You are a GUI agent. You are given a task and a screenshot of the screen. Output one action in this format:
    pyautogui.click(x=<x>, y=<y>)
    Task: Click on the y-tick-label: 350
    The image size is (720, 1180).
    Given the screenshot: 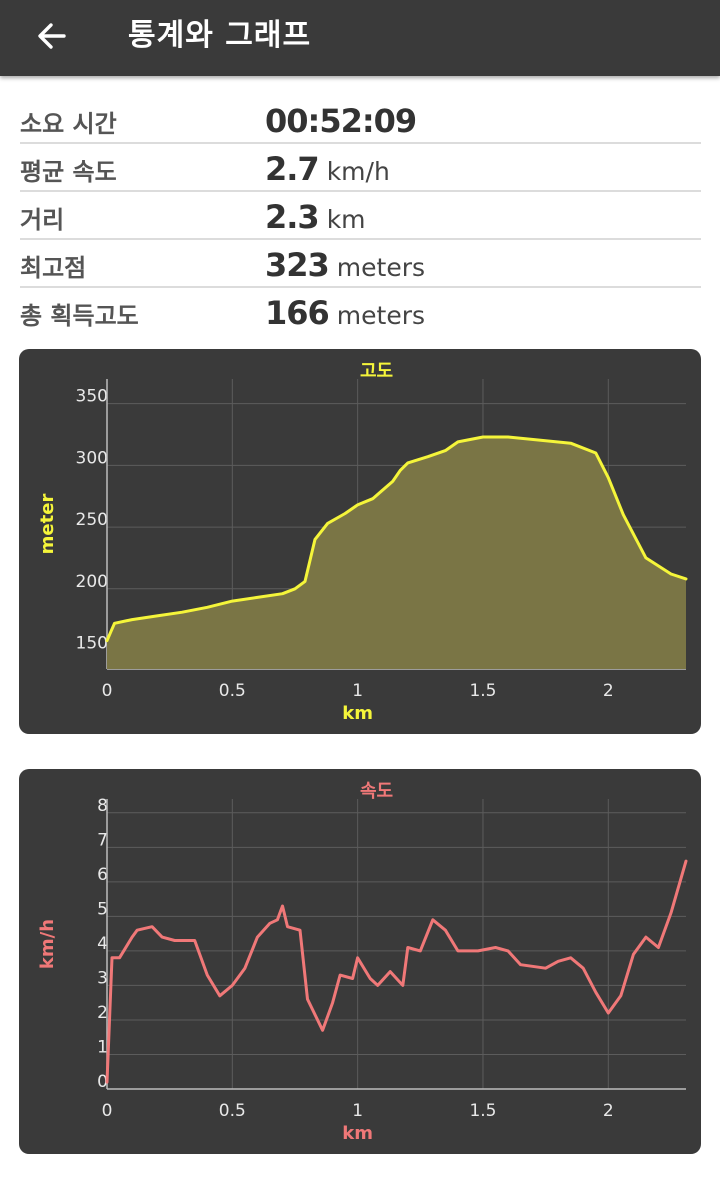 What is the action you would take?
    pyautogui.click(x=92, y=397)
    